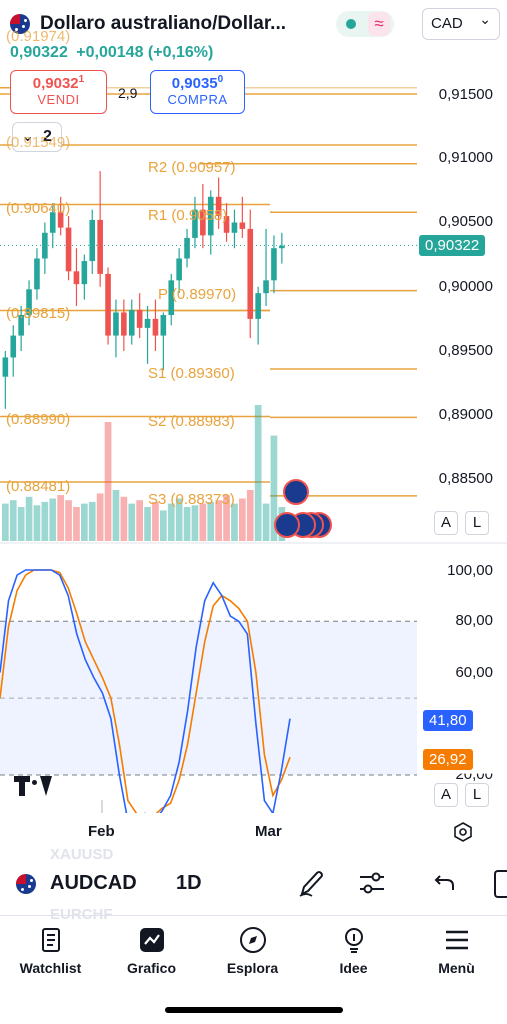 The image size is (507, 1024). What do you see at coordinates (465, 221) in the screenshot?
I see `price-scale-label: 0,90500` at bounding box center [465, 221].